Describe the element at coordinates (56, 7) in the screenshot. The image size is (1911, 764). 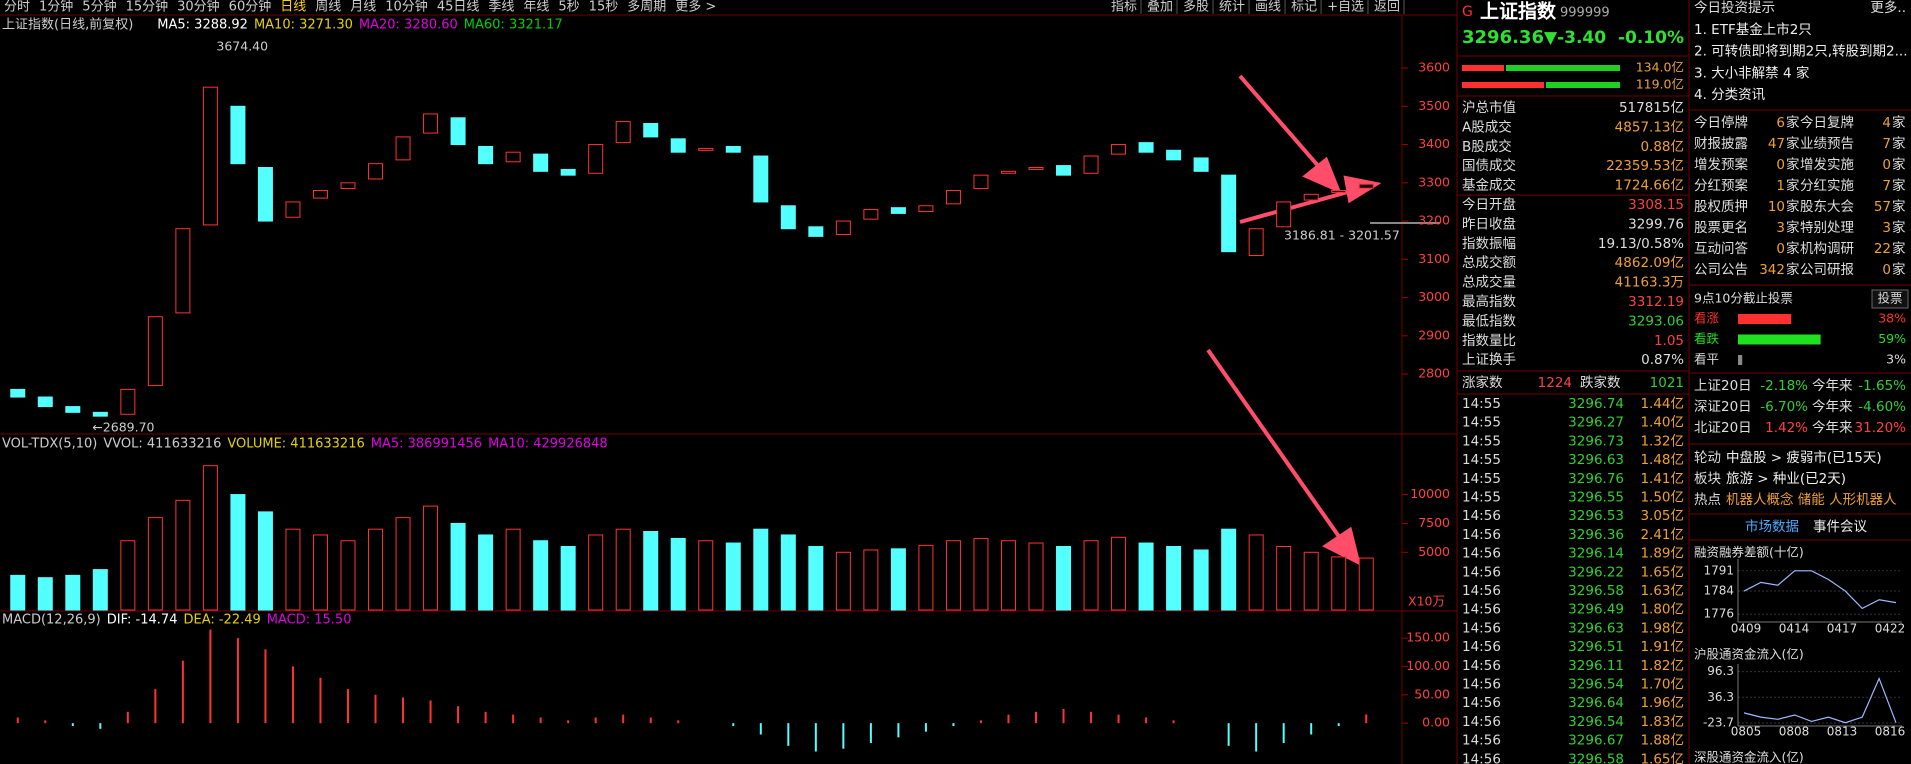
I see `period-button: 1分钟` at that location.